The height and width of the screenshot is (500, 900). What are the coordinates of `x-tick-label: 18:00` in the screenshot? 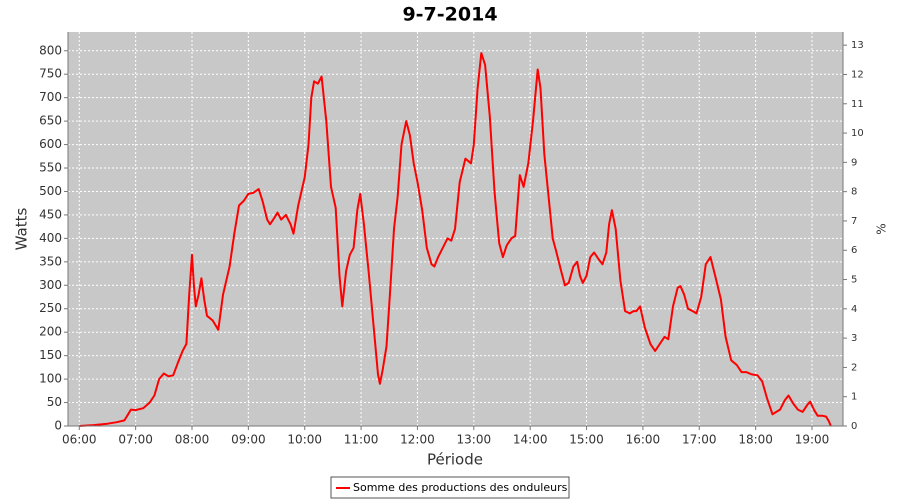 It's located at (755, 440).